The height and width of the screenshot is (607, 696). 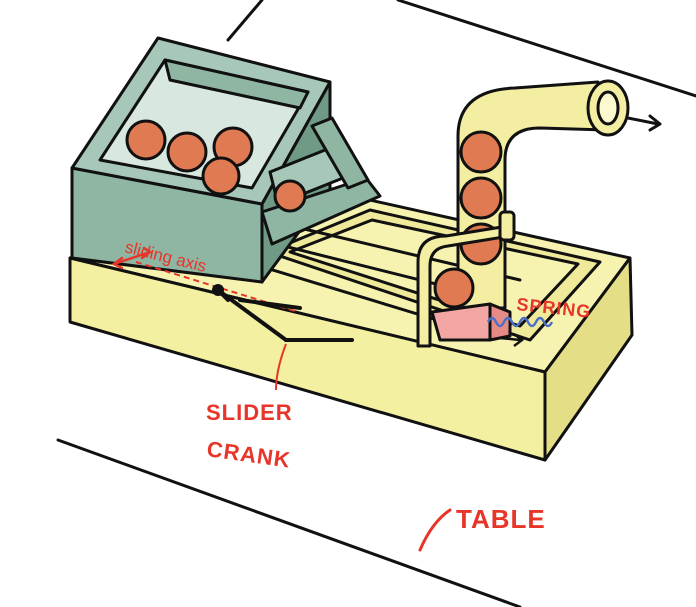 I want to click on hopper-balls, so click(x=189, y=157).